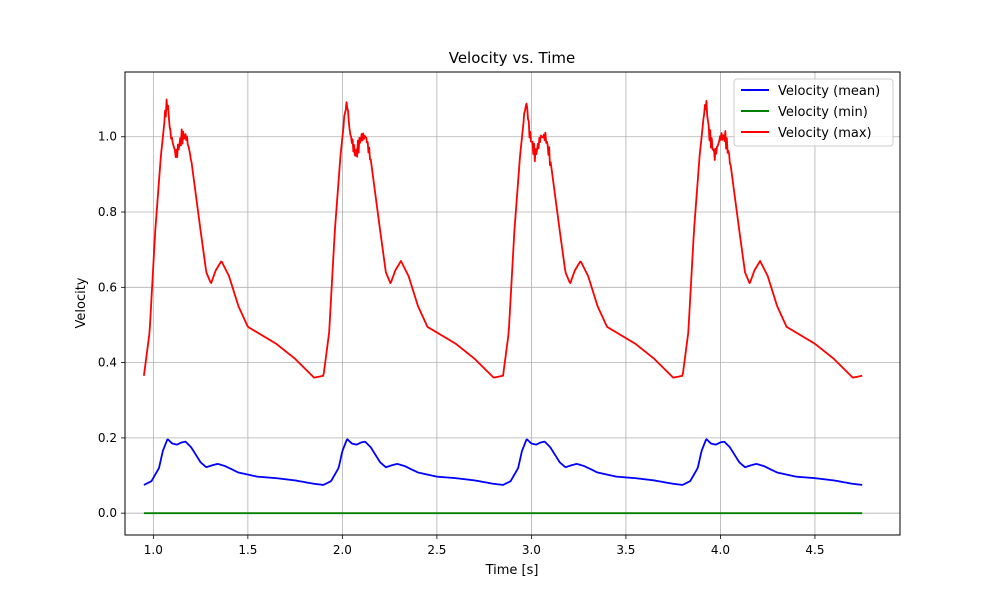 This screenshot has height=605, width=1000. Describe the element at coordinates (829, 91) in the screenshot. I see `legend-label-mean: Velocity (mean)` at that location.